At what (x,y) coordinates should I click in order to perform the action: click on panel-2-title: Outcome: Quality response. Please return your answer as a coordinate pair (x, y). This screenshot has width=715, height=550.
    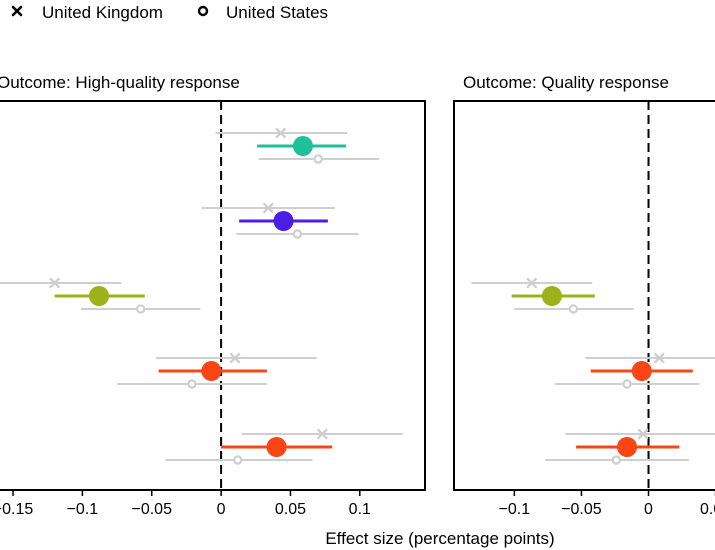
    Looking at the image, I should click on (566, 82).